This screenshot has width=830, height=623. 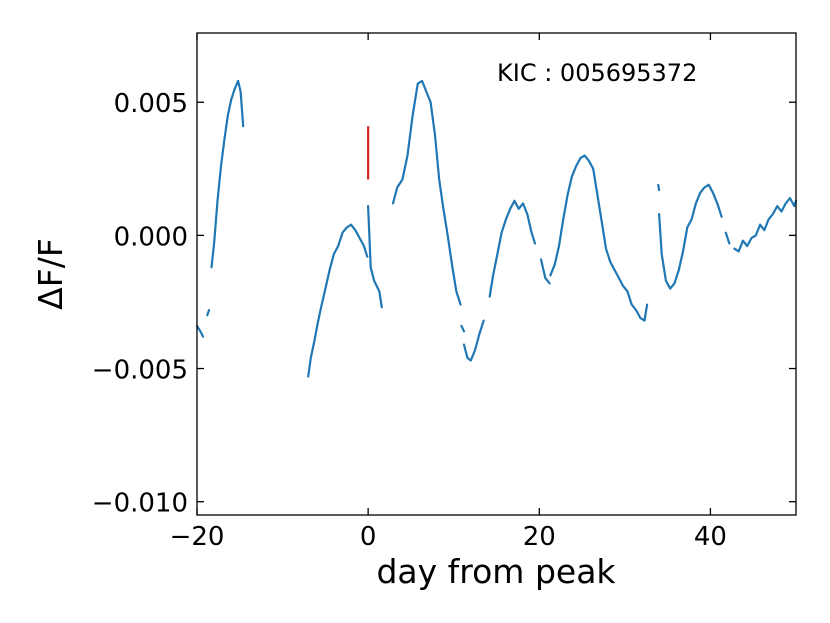 I want to click on y-axis-label: ΔF/F, so click(x=50, y=274).